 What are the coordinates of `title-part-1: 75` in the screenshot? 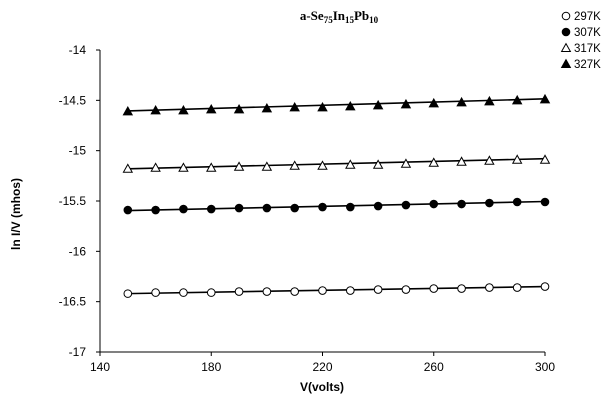 It's located at (329, 20).